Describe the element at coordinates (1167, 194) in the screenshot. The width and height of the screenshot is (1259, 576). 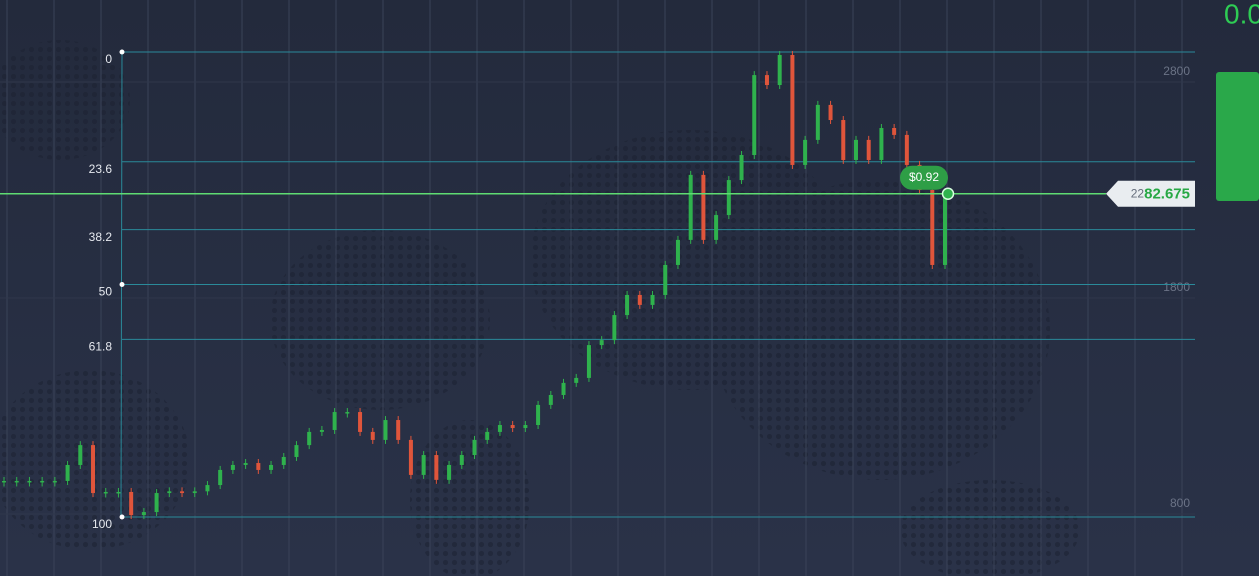
I see `price-tag-main: 82.675` at that location.